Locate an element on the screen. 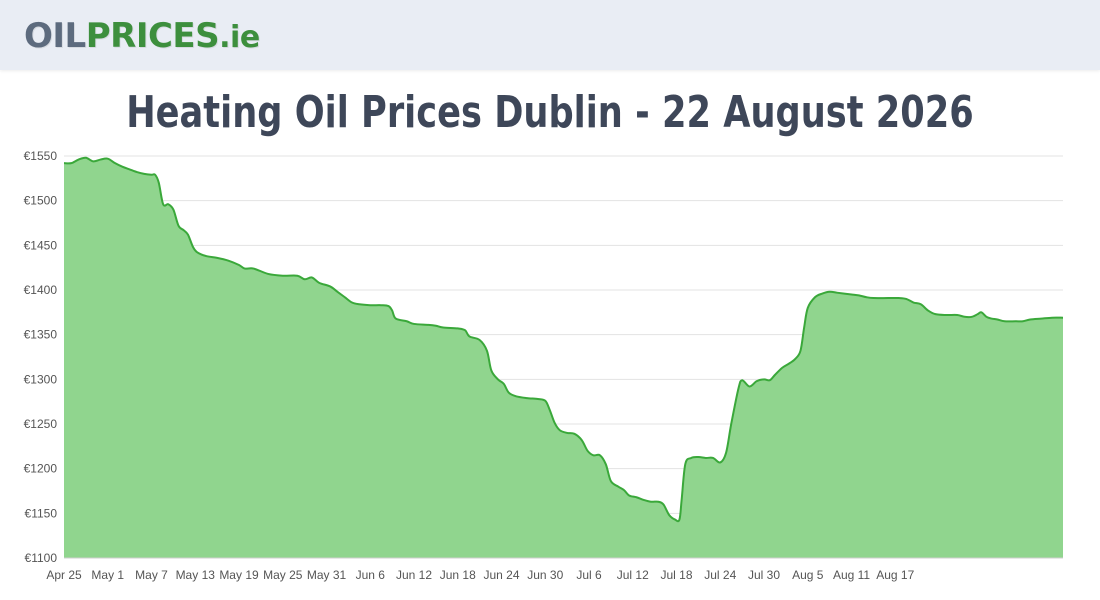 The image size is (1100, 600). x-tick-label: Jul 18 is located at coordinates (677, 575).